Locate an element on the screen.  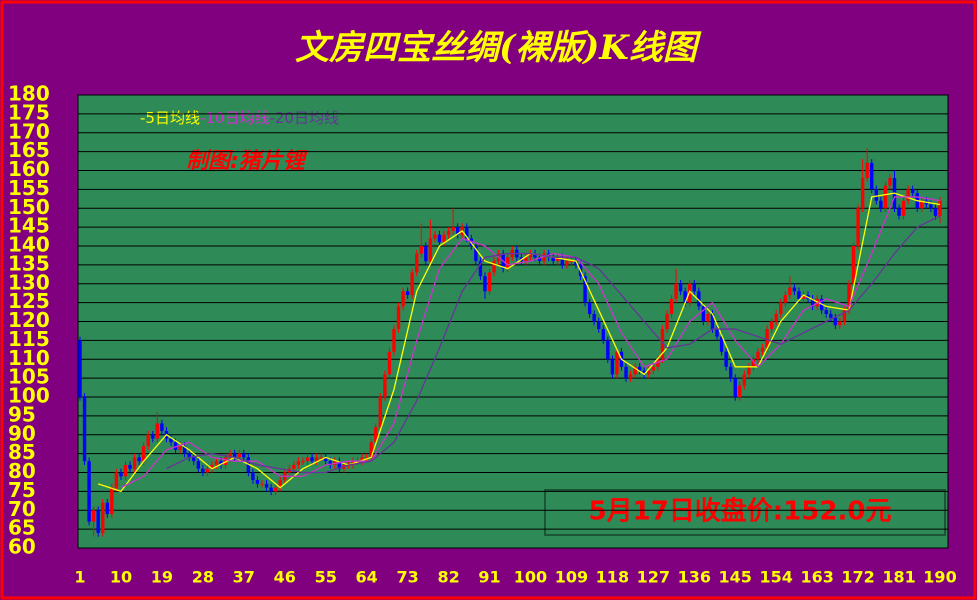
x-tick-label: 136 is located at coordinates (694, 577).